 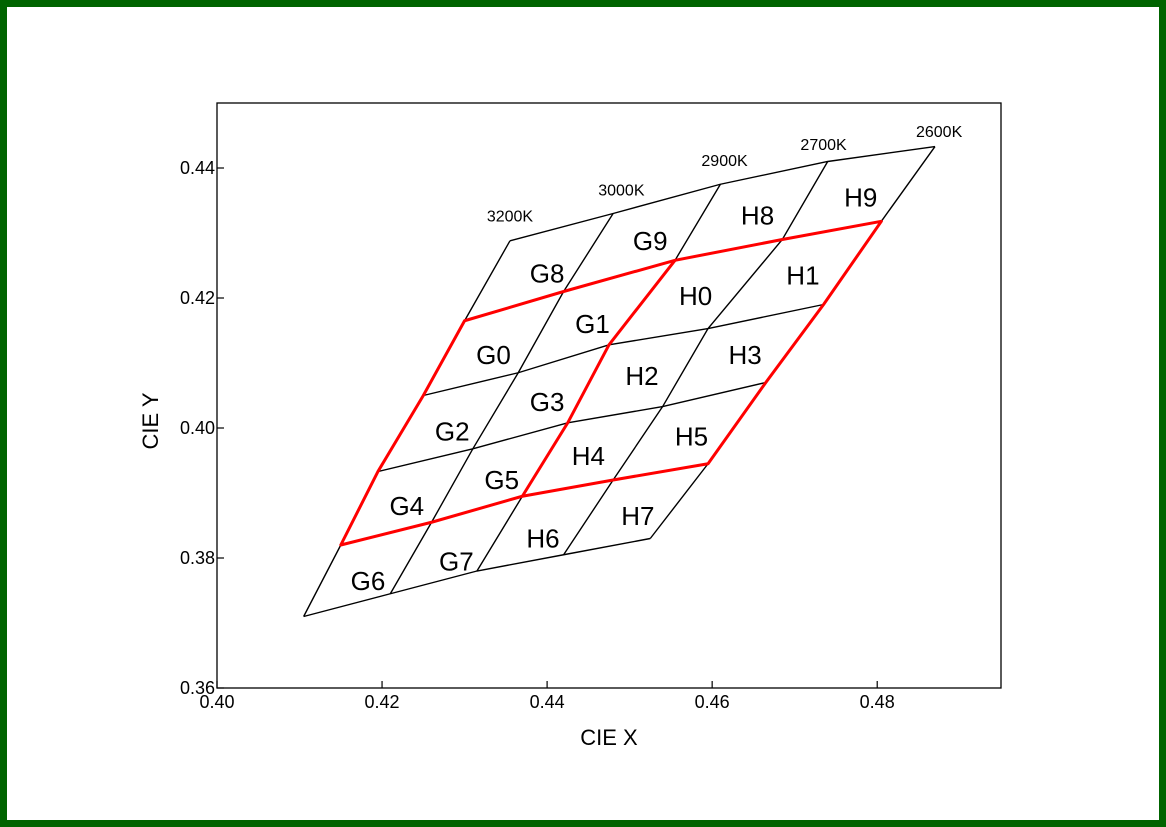 I want to click on temperature-label: 2900K, so click(x=724, y=161).